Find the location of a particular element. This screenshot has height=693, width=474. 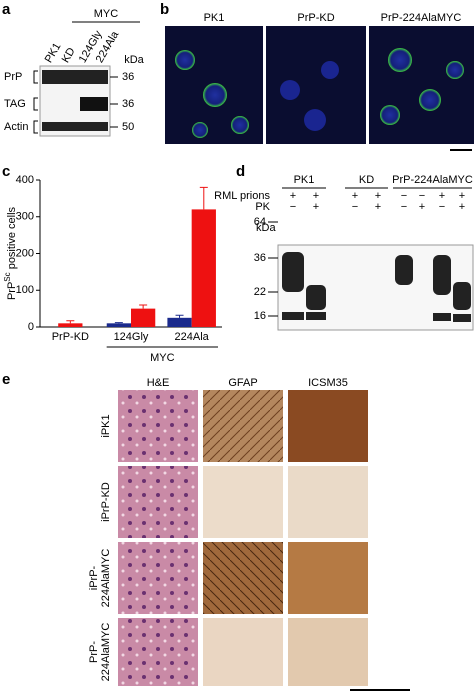

y-axis-label: PrPSc positive cells is located at coordinates (10, 253).